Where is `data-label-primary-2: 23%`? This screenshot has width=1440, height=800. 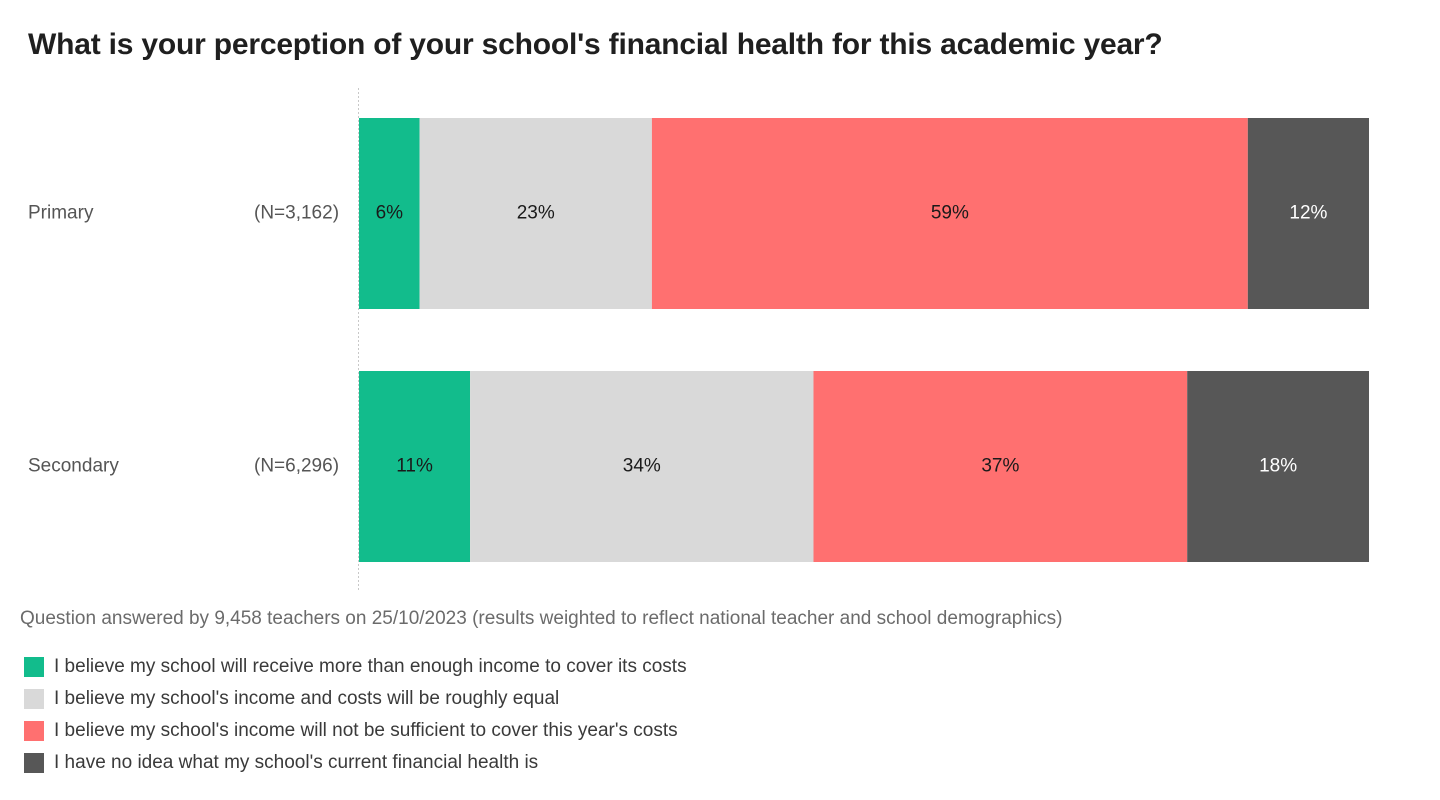
data-label-primary-2: 23% is located at coordinates (536, 213).